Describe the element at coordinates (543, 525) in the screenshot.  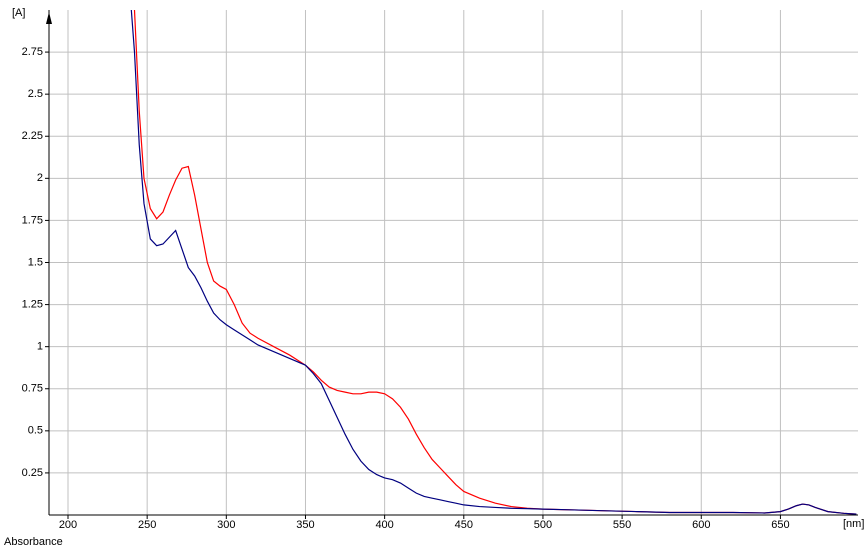
I see `x-tick-label: 500` at that location.